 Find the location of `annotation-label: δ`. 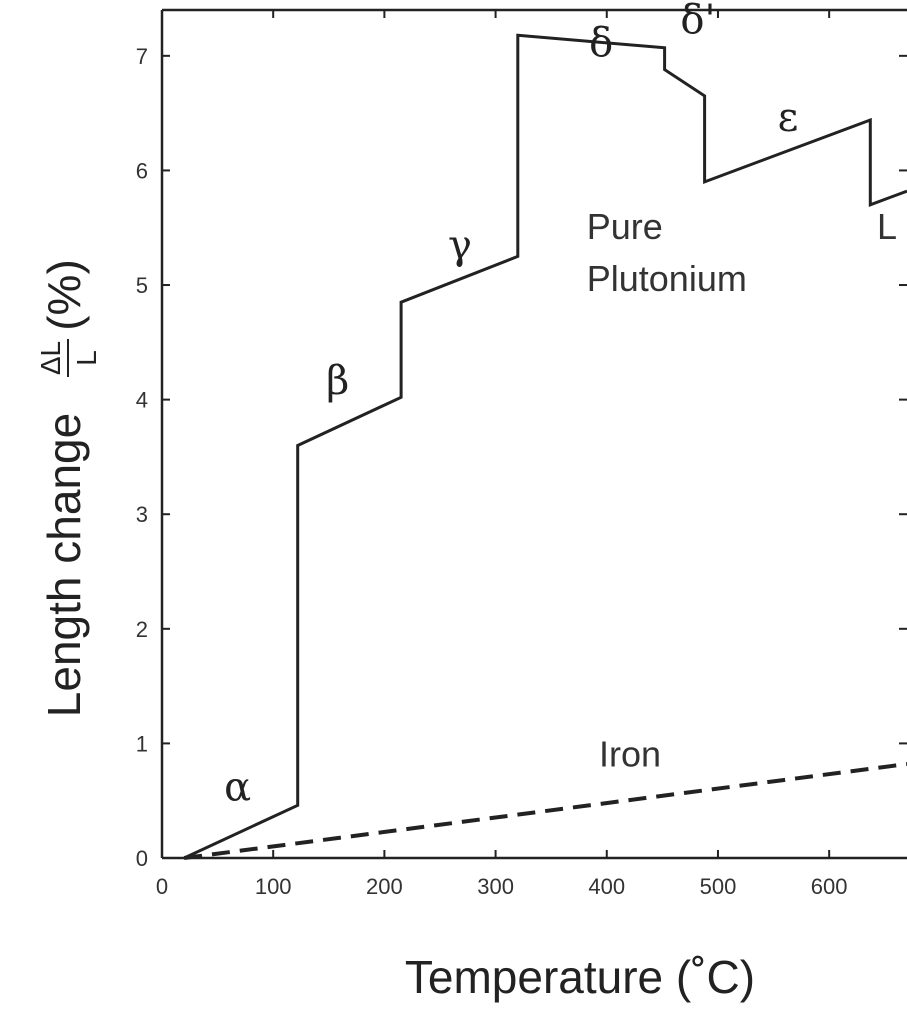

annotation-label: δ is located at coordinates (601, 43).